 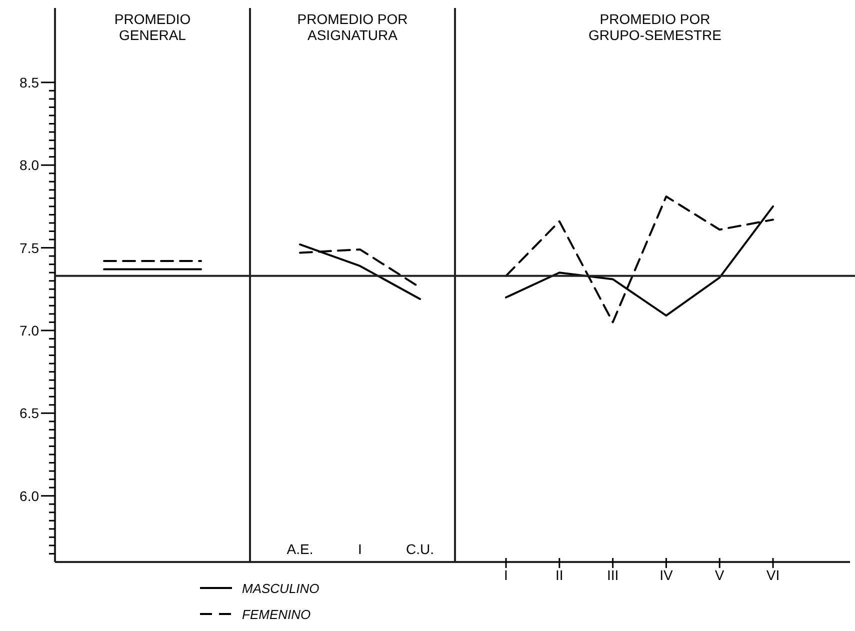 What do you see at coordinates (719, 575) in the screenshot?
I see `x-tick-label: V` at bounding box center [719, 575].